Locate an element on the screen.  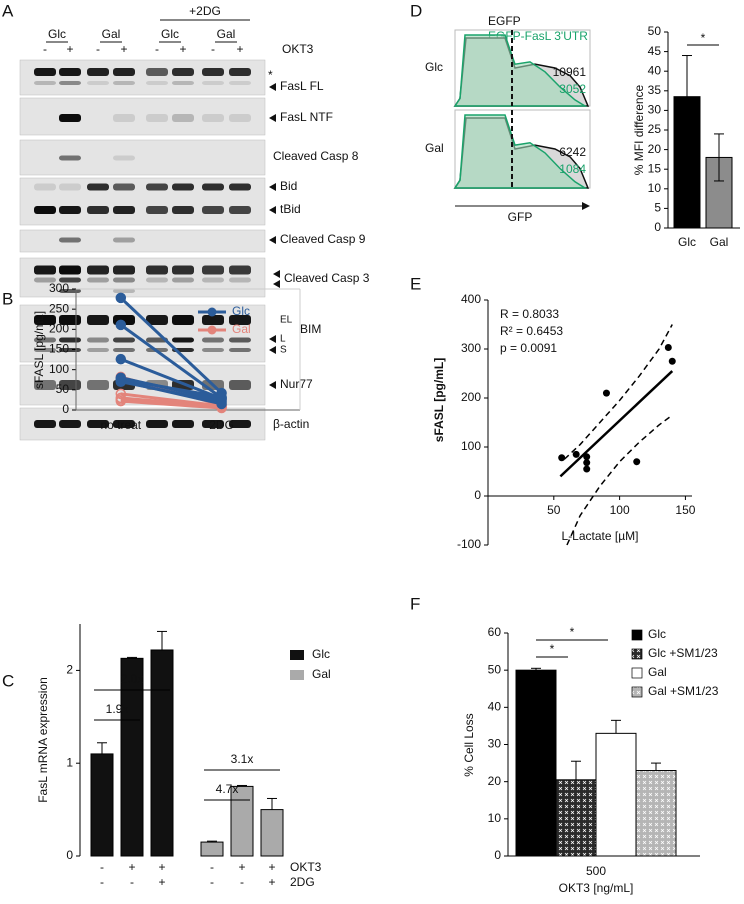
x-tick-label: Glc is located at coordinates (687, 242).